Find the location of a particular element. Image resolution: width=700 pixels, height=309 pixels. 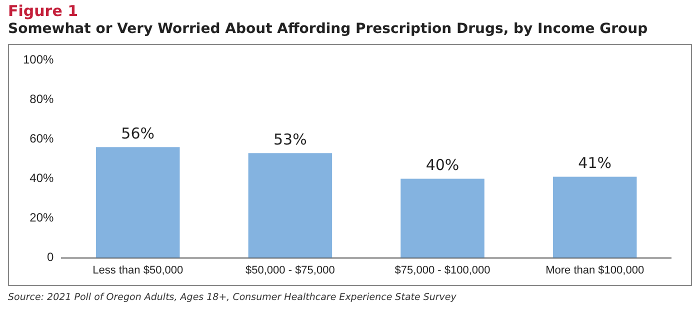

chart-title: Figure 1 is located at coordinates (43, 11).